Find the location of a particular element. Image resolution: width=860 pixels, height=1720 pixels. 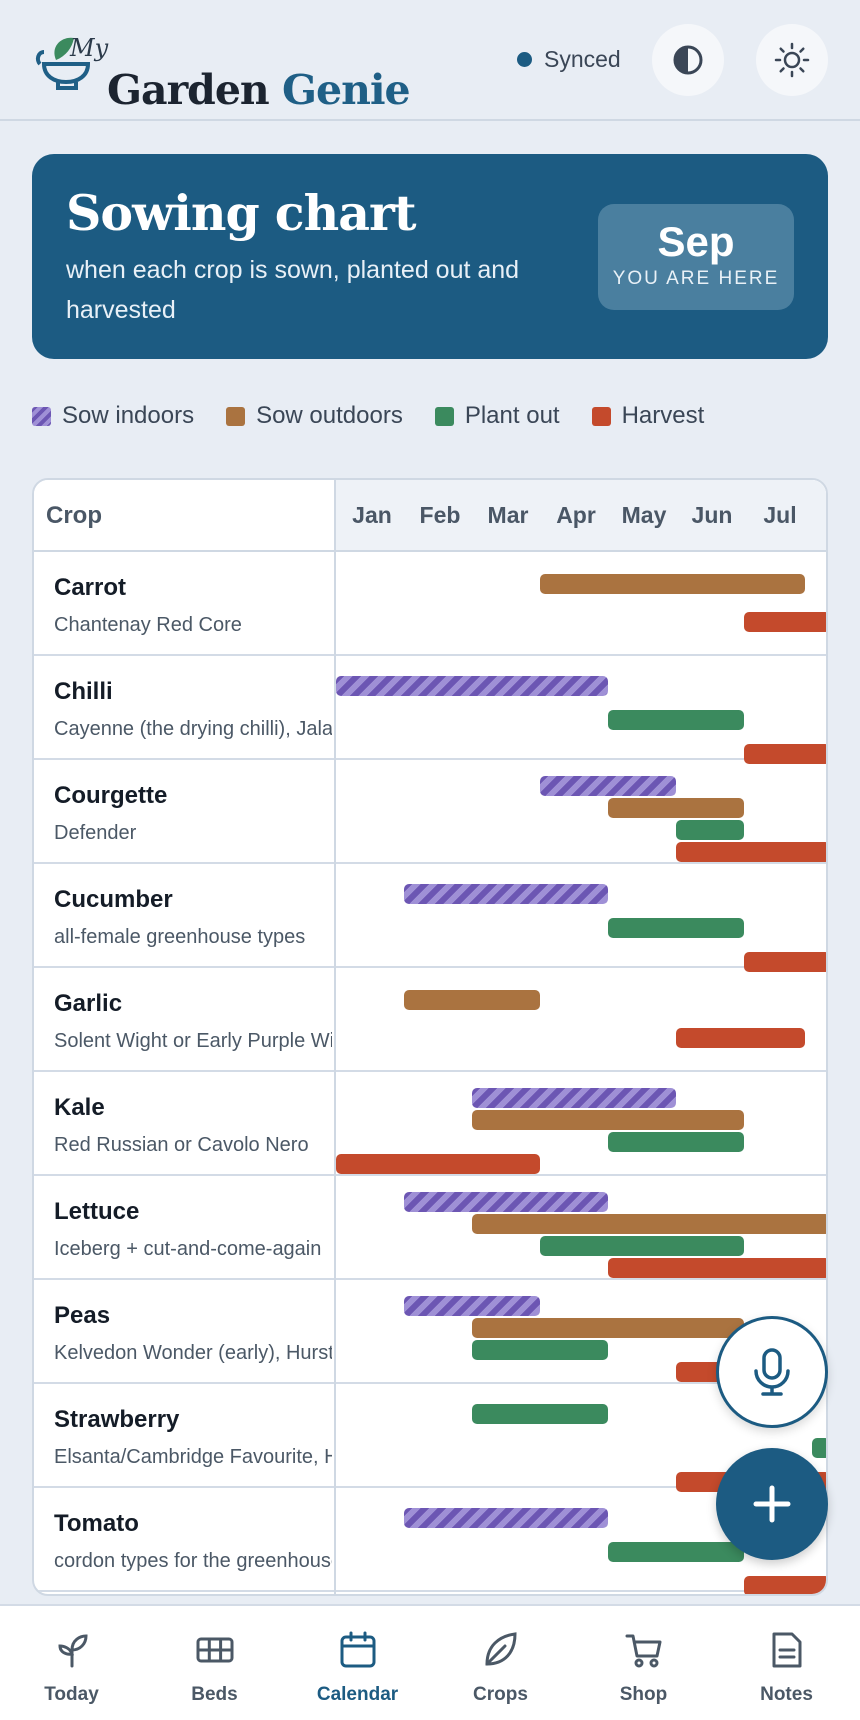

chart-header-row: Crop Jan Feb Mar Apr May Jun Jul Aug is located at coordinates (430, 516).